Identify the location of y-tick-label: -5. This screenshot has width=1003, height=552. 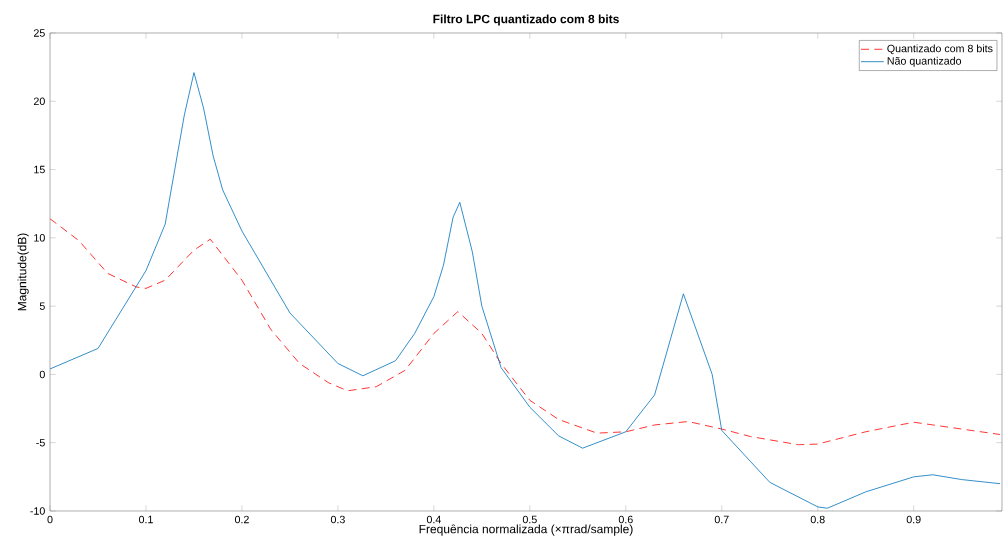
(40, 442).